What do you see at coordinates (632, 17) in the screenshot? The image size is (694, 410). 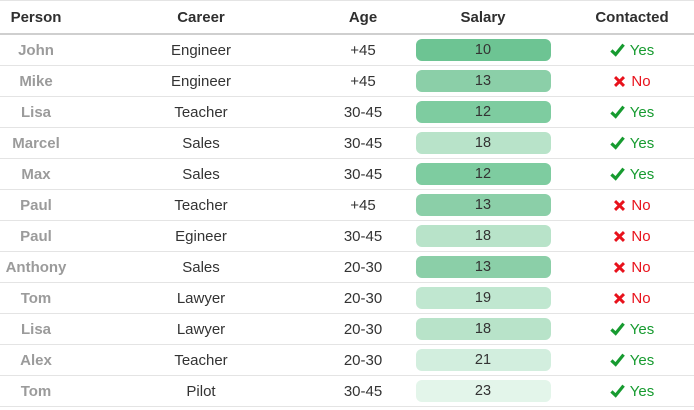 I see `column-header-contacted: Contacted` at bounding box center [632, 17].